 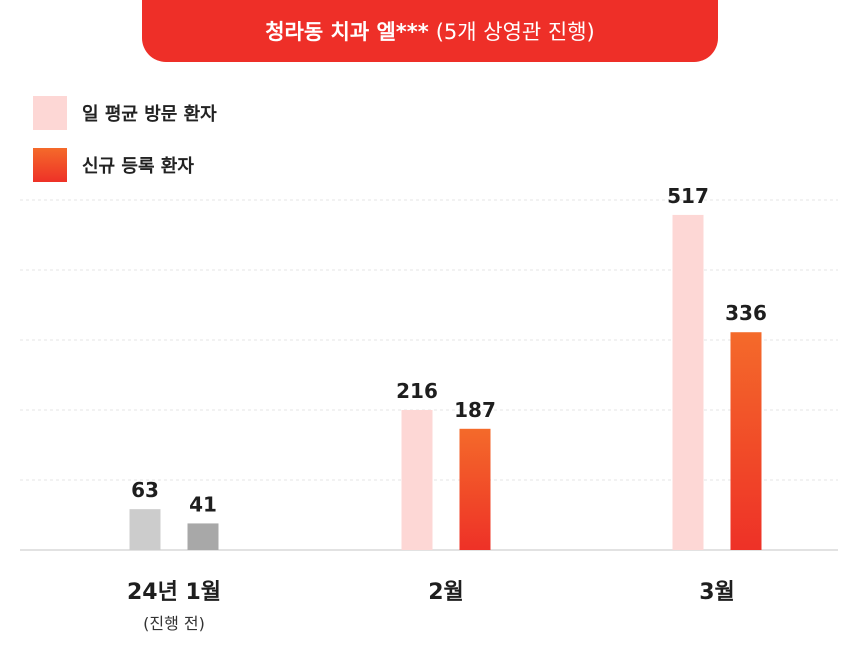 I want to click on data-label-new-1: 187, so click(x=475, y=410).